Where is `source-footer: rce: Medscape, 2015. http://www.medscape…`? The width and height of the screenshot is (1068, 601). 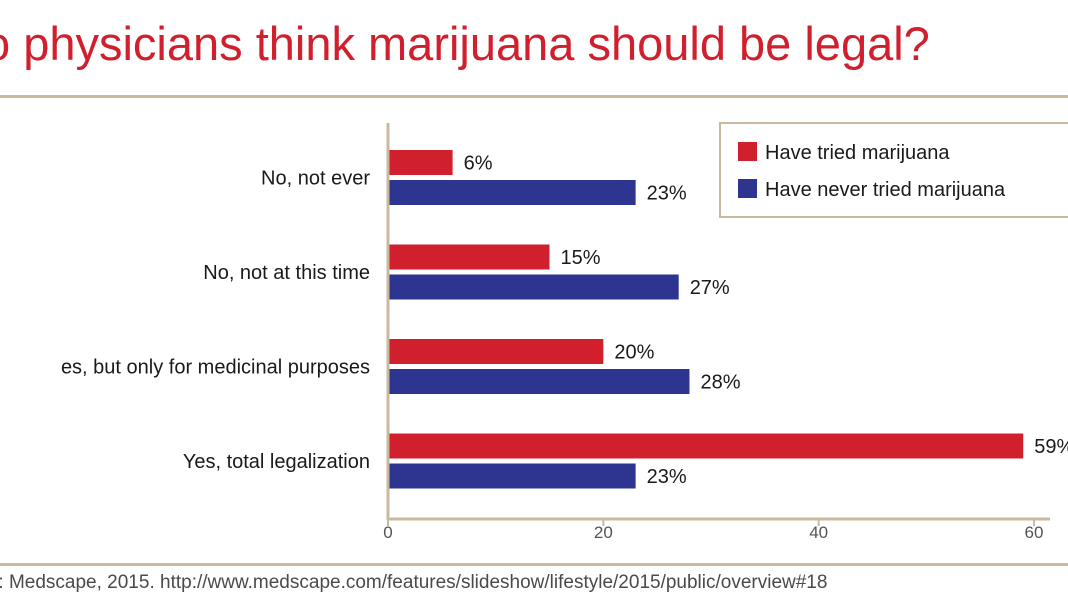
source-footer: rce: Medscape, 2015. http://www.medscape… is located at coordinates (414, 582).